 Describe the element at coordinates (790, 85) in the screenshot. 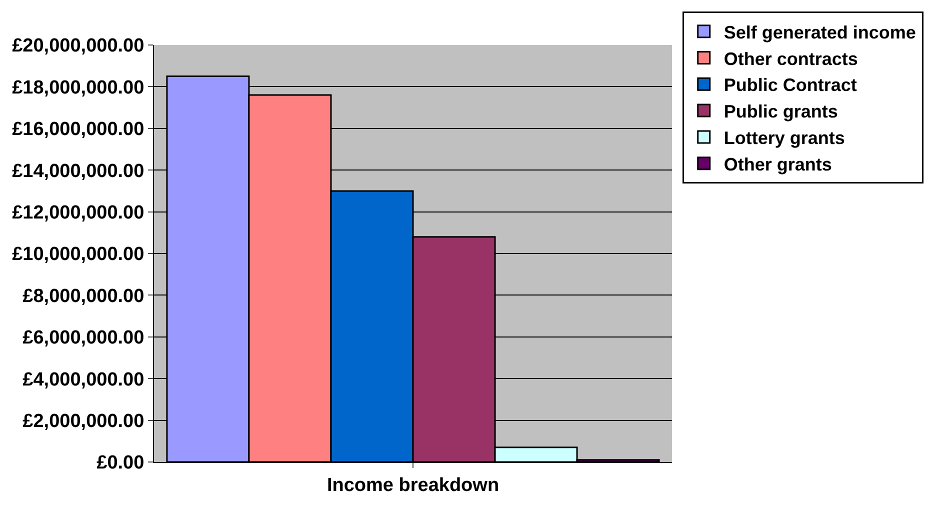

I see `legend-label: Public Contract` at that location.